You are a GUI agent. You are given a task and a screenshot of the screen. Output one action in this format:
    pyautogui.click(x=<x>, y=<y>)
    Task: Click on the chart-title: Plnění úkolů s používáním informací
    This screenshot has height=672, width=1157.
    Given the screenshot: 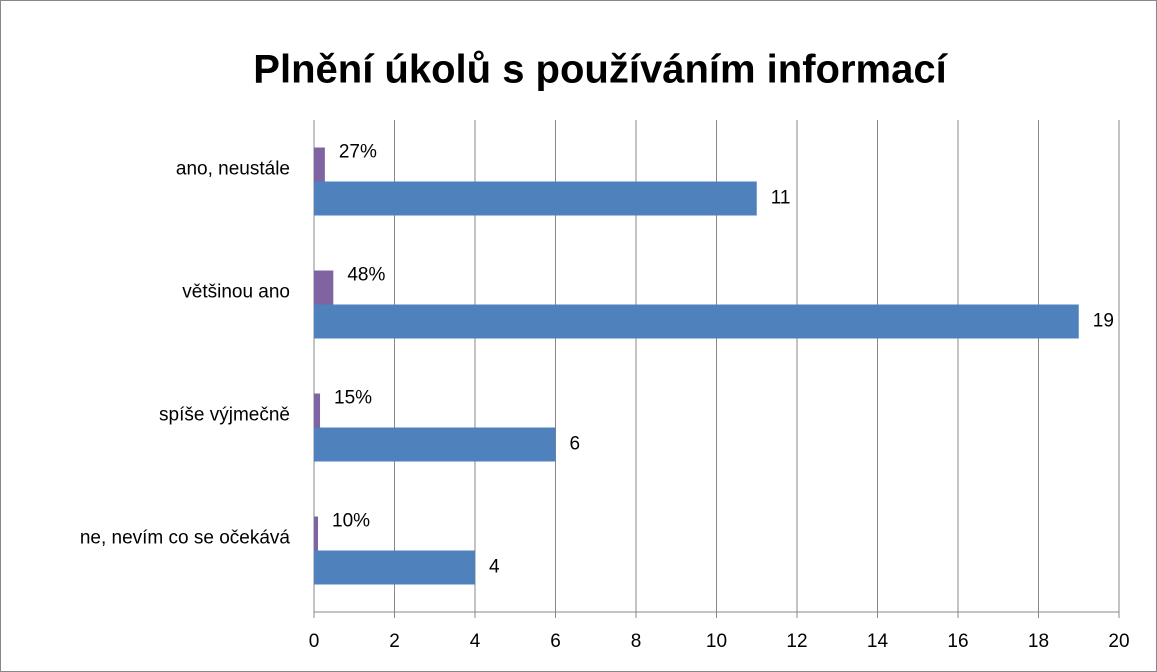 What is the action you would take?
    pyautogui.click(x=600, y=70)
    